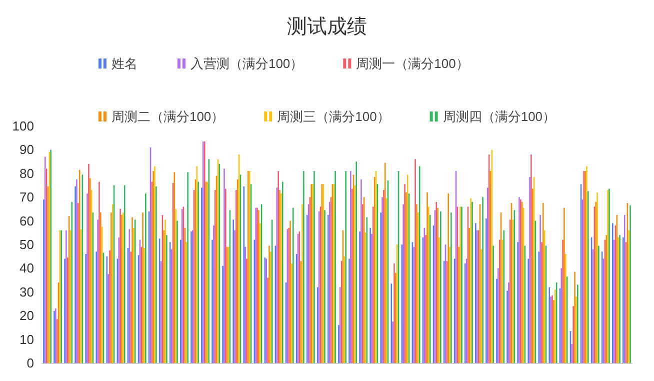  What do you see at coordinates (327, 27) in the screenshot?
I see `chart-title: 测试成绩` at bounding box center [327, 27].